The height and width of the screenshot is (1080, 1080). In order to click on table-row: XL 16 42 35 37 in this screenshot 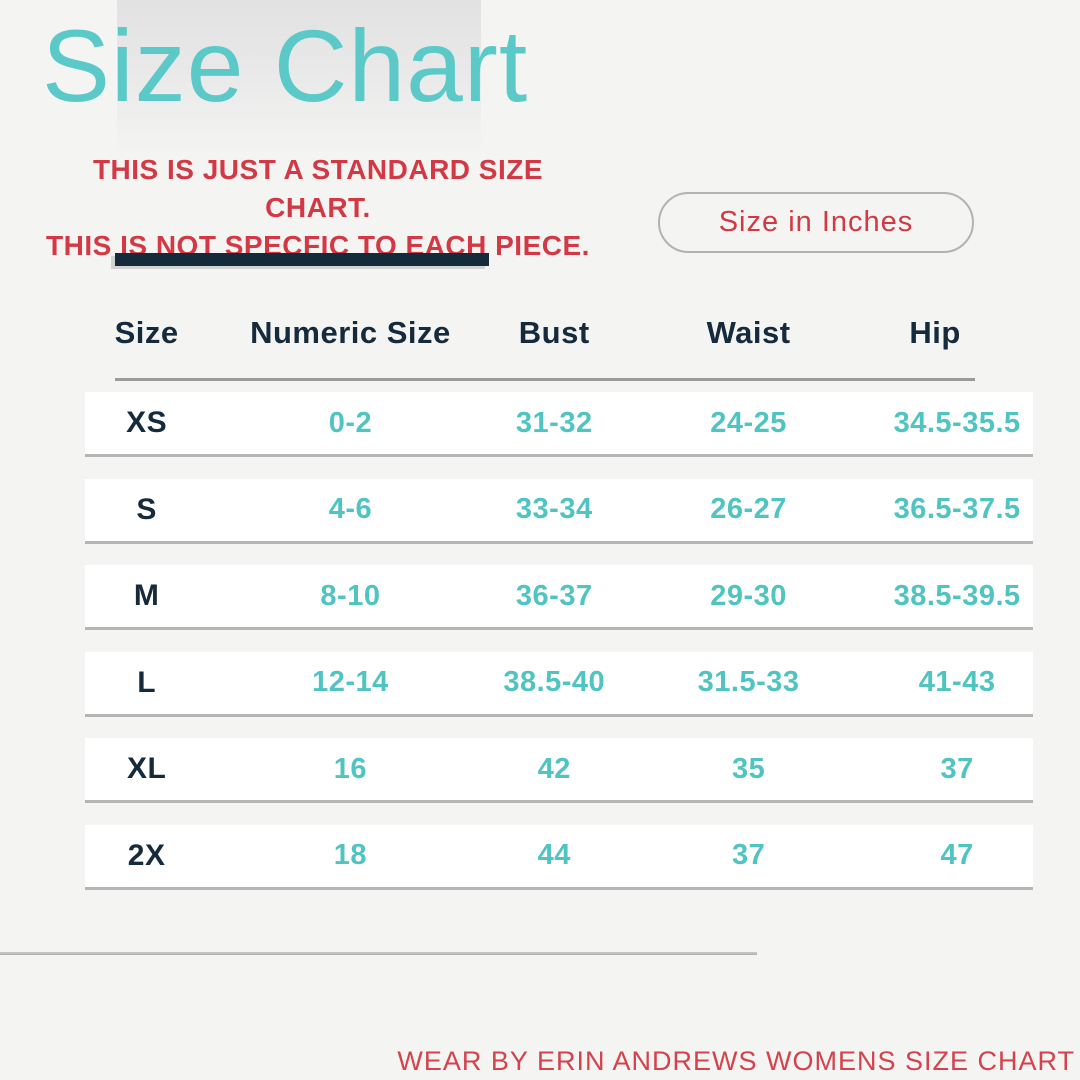, I will do `click(559, 770)`.